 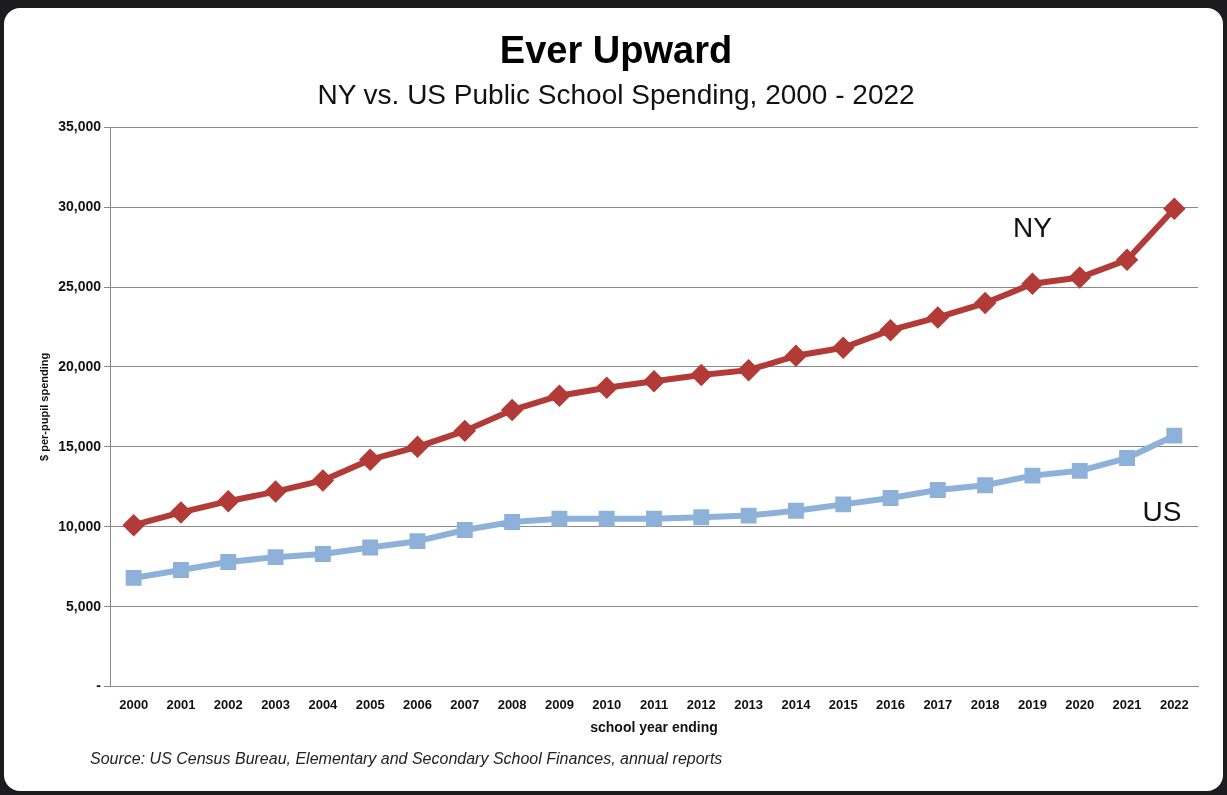 What do you see at coordinates (985, 704) in the screenshot?
I see `x-tick-label: 2018` at bounding box center [985, 704].